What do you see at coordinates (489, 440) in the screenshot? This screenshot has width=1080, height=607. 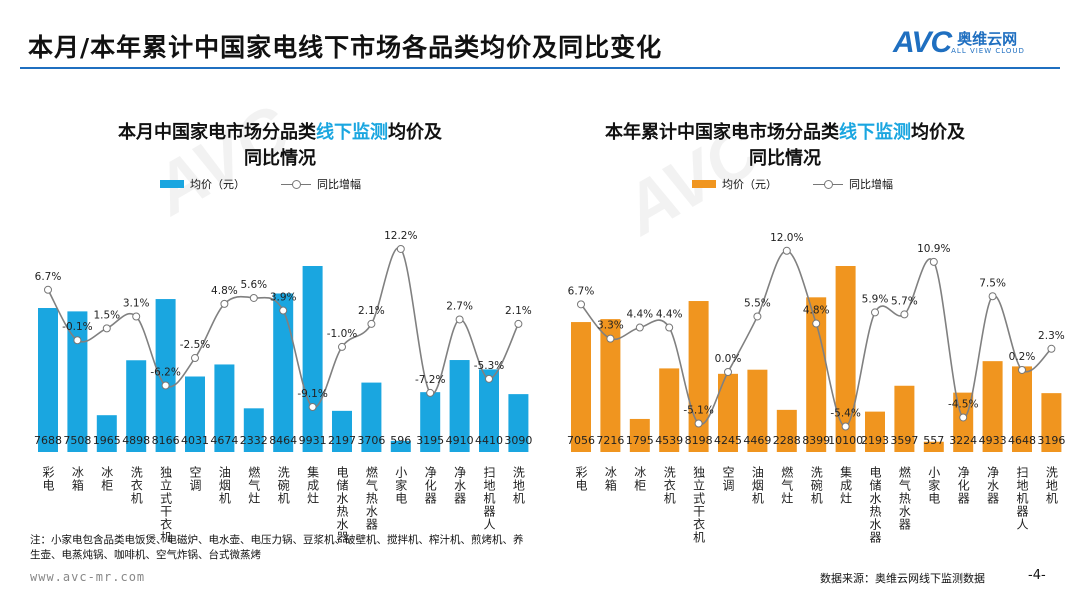 I see `bar-value-label: 4410` at bounding box center [489, 440].